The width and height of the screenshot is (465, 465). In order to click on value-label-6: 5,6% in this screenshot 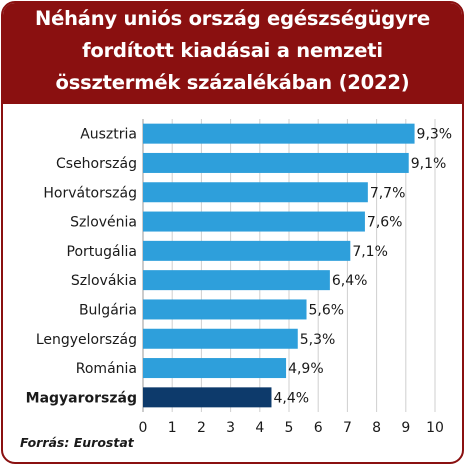, I will do `click(327, 310)`.